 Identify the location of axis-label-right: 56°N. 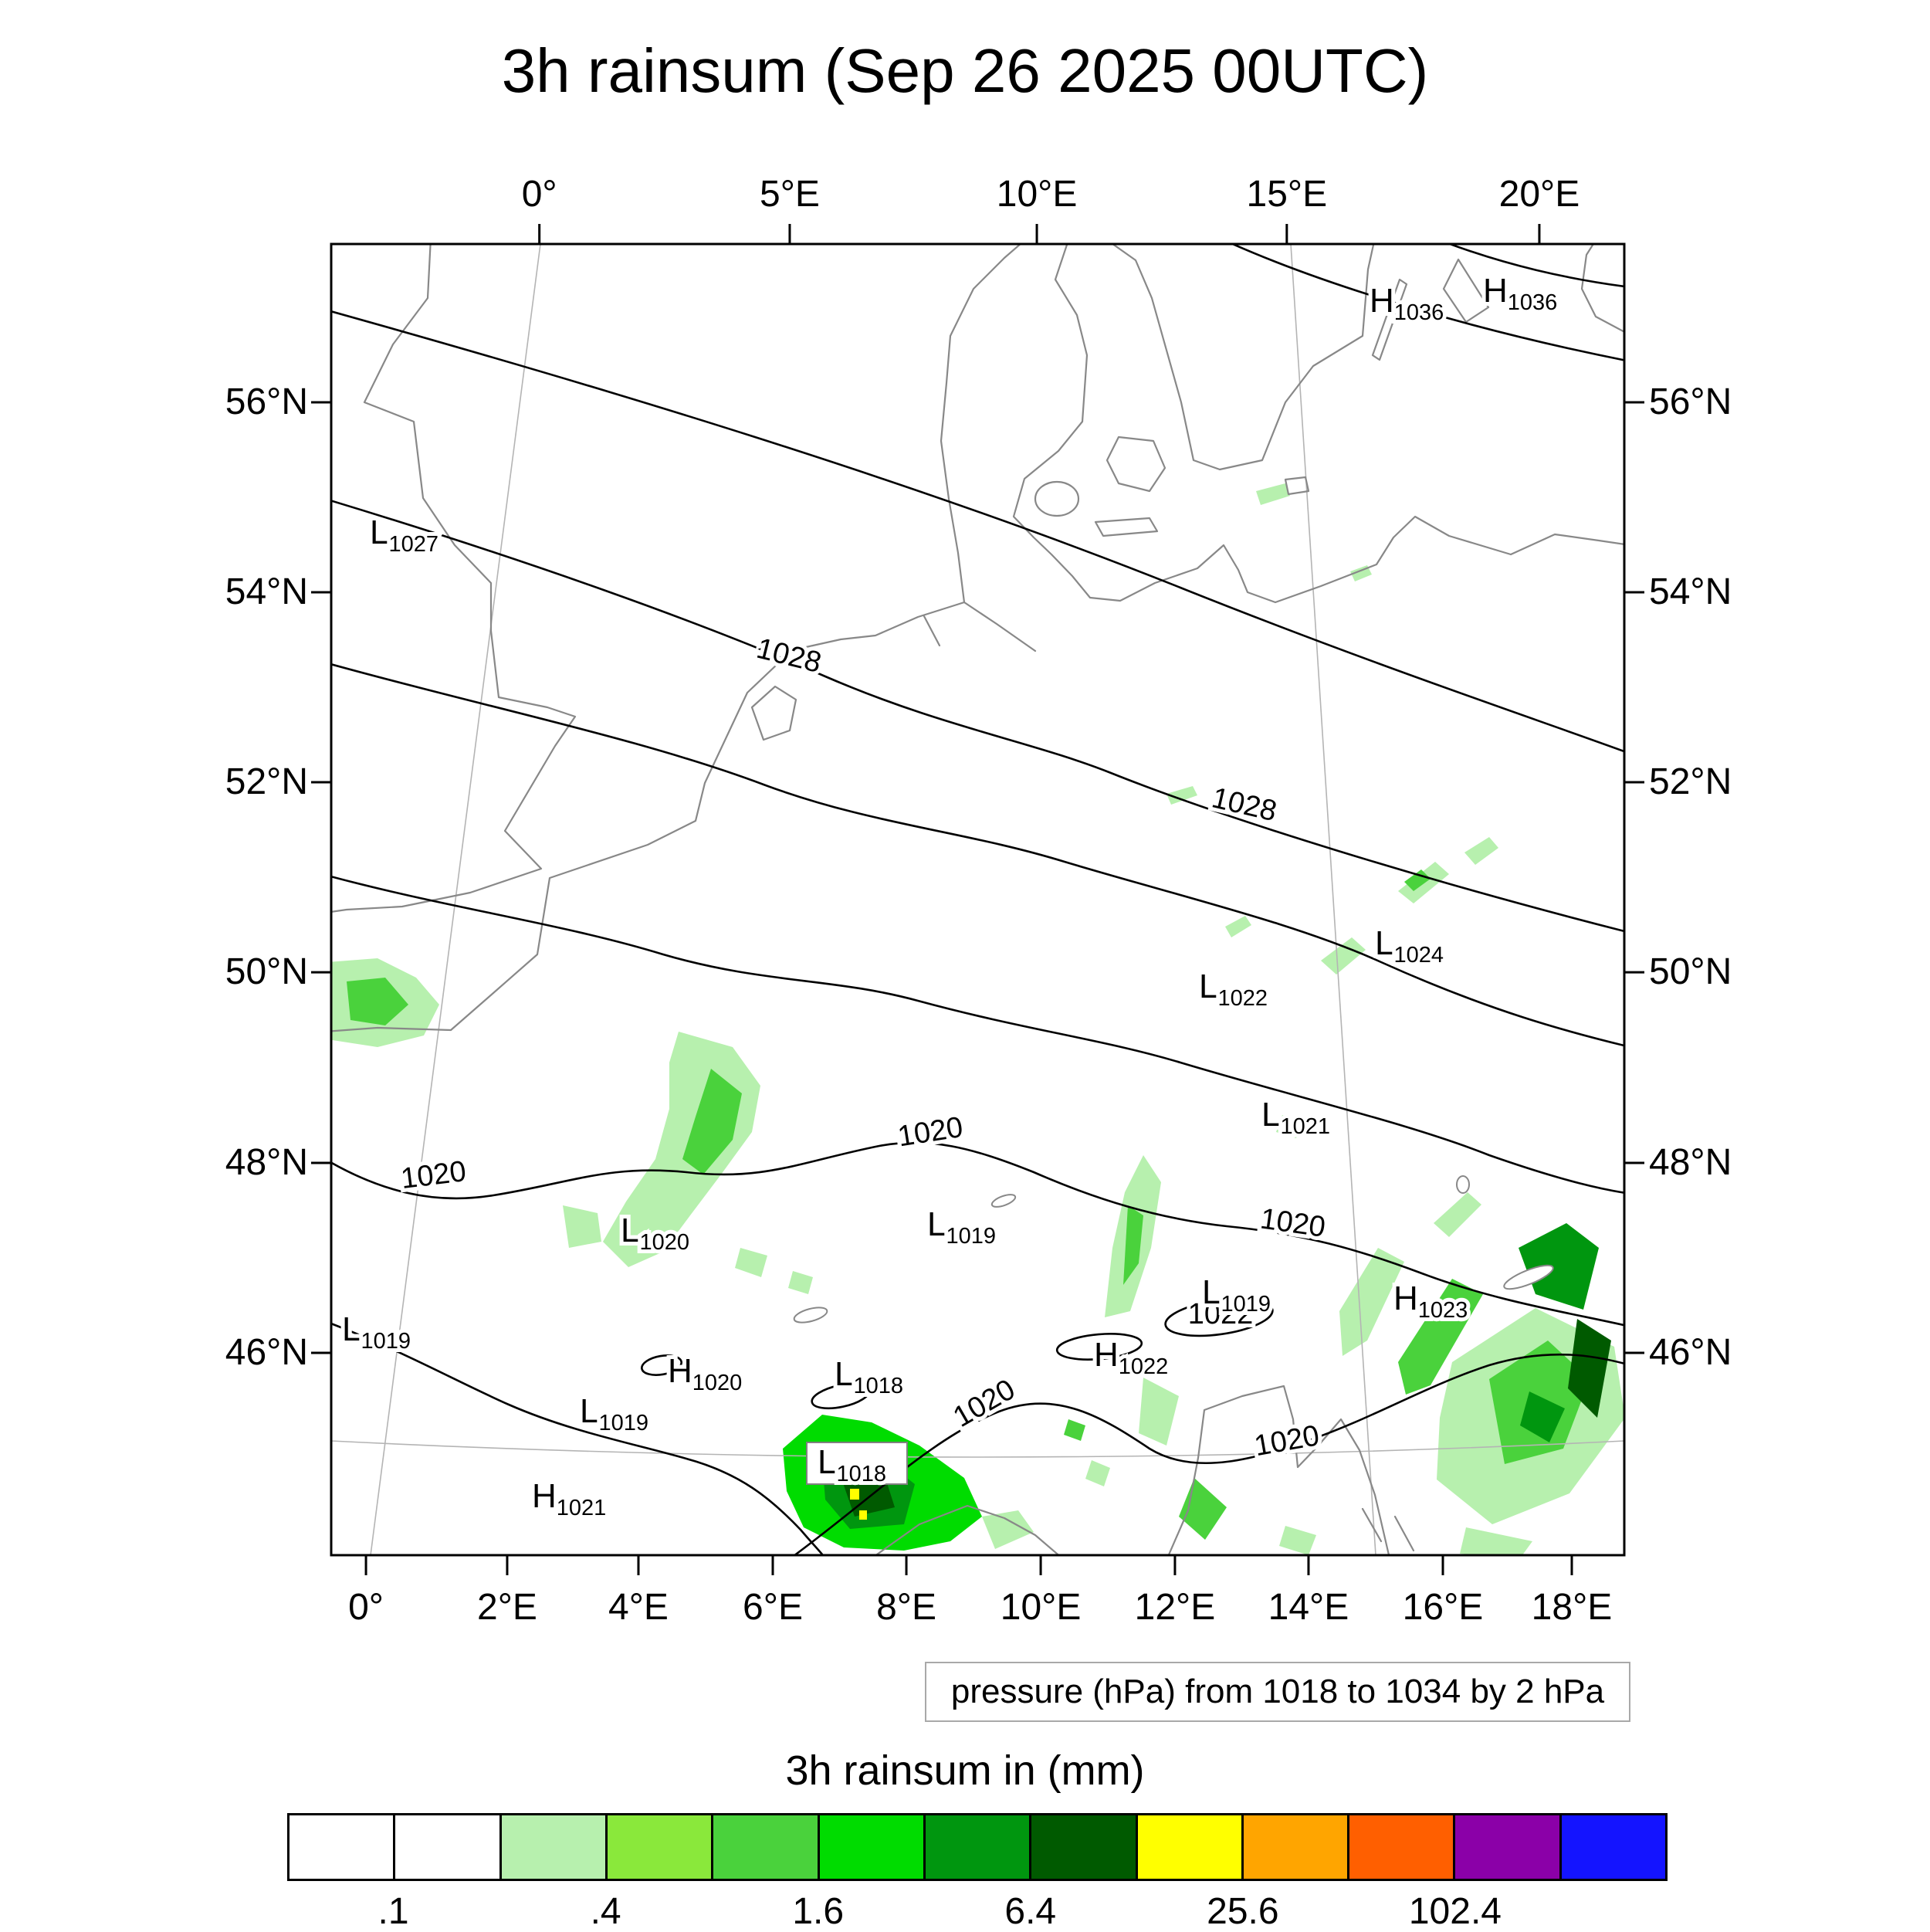
(1690, 401).